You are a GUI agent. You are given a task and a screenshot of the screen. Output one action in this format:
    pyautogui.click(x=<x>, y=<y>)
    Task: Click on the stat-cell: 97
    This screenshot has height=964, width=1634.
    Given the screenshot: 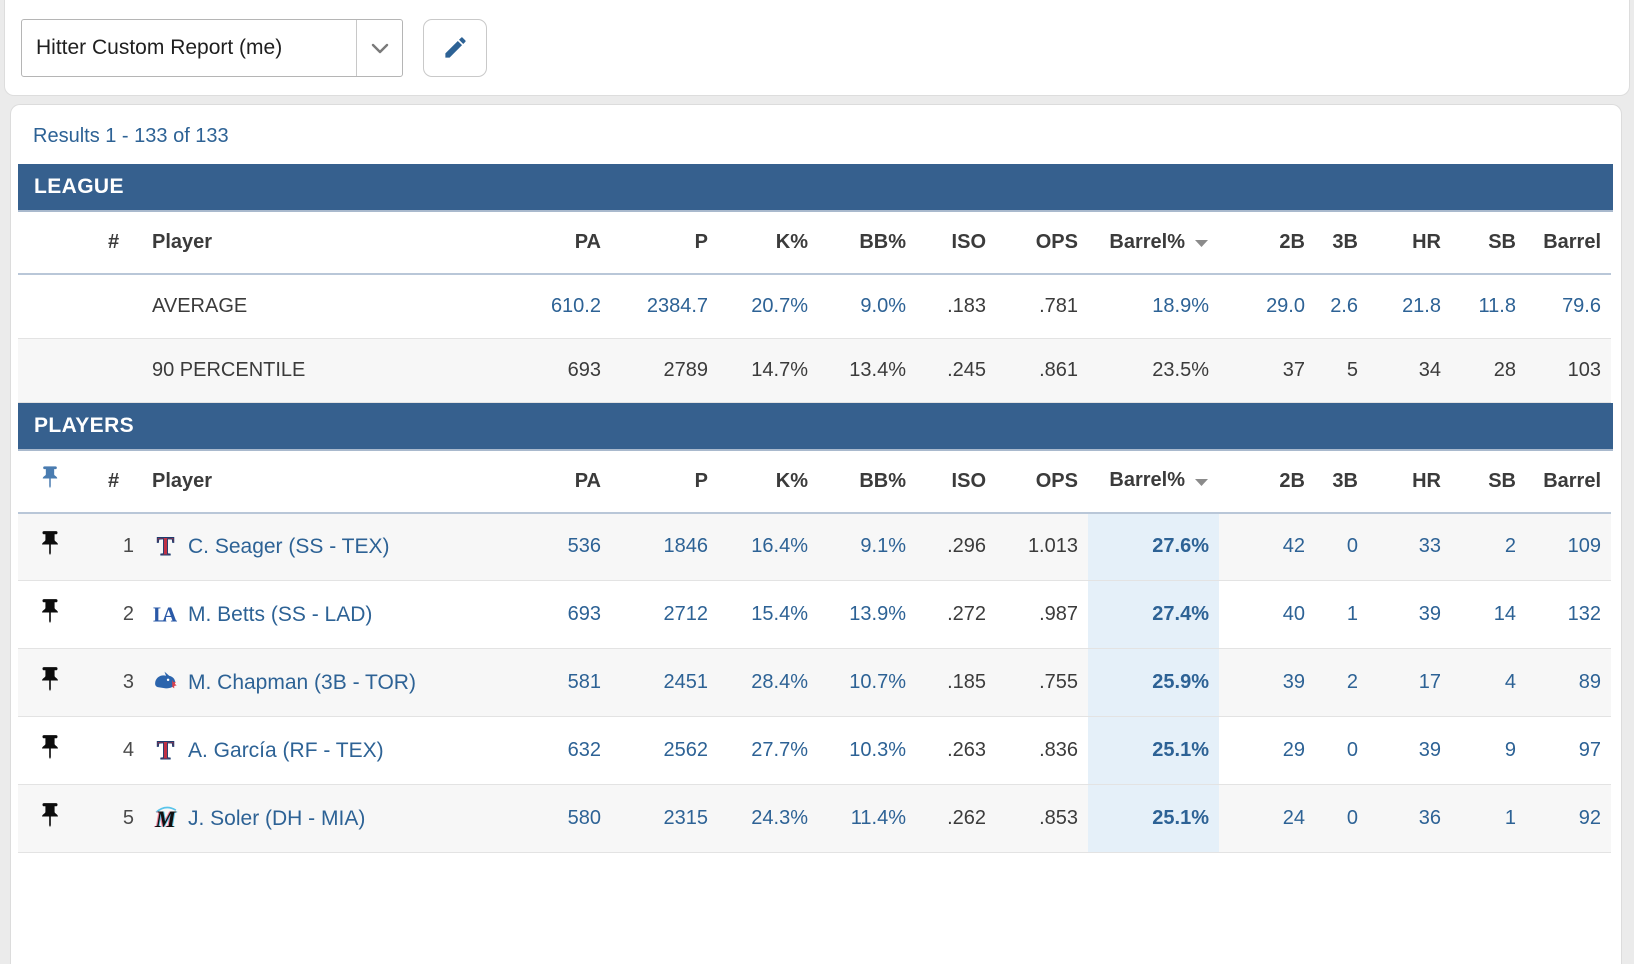 What is the action you would take?
    pyautogui.click(x=1589, y=750)
    